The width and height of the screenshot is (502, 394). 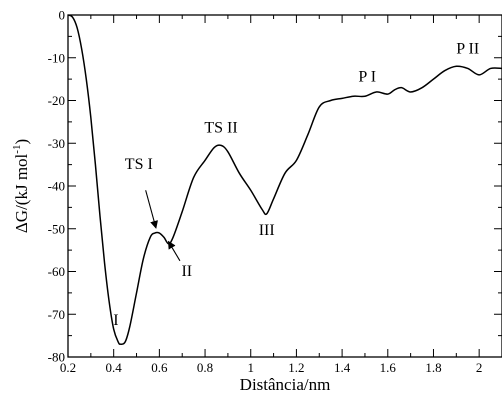 I want to click on y-axis-title-main: ΔG/(kJ mol, so click(x=21, y=193).